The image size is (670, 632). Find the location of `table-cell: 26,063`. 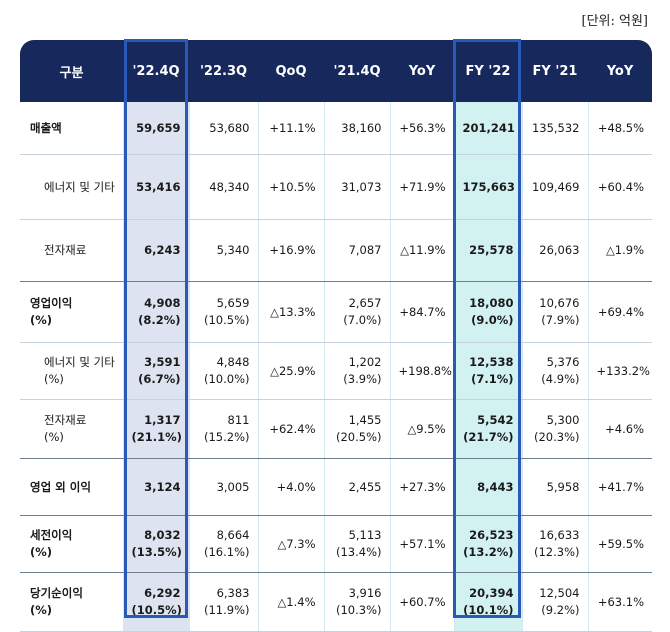

table-cell: 26,063 is located at coordinates (555, 250).